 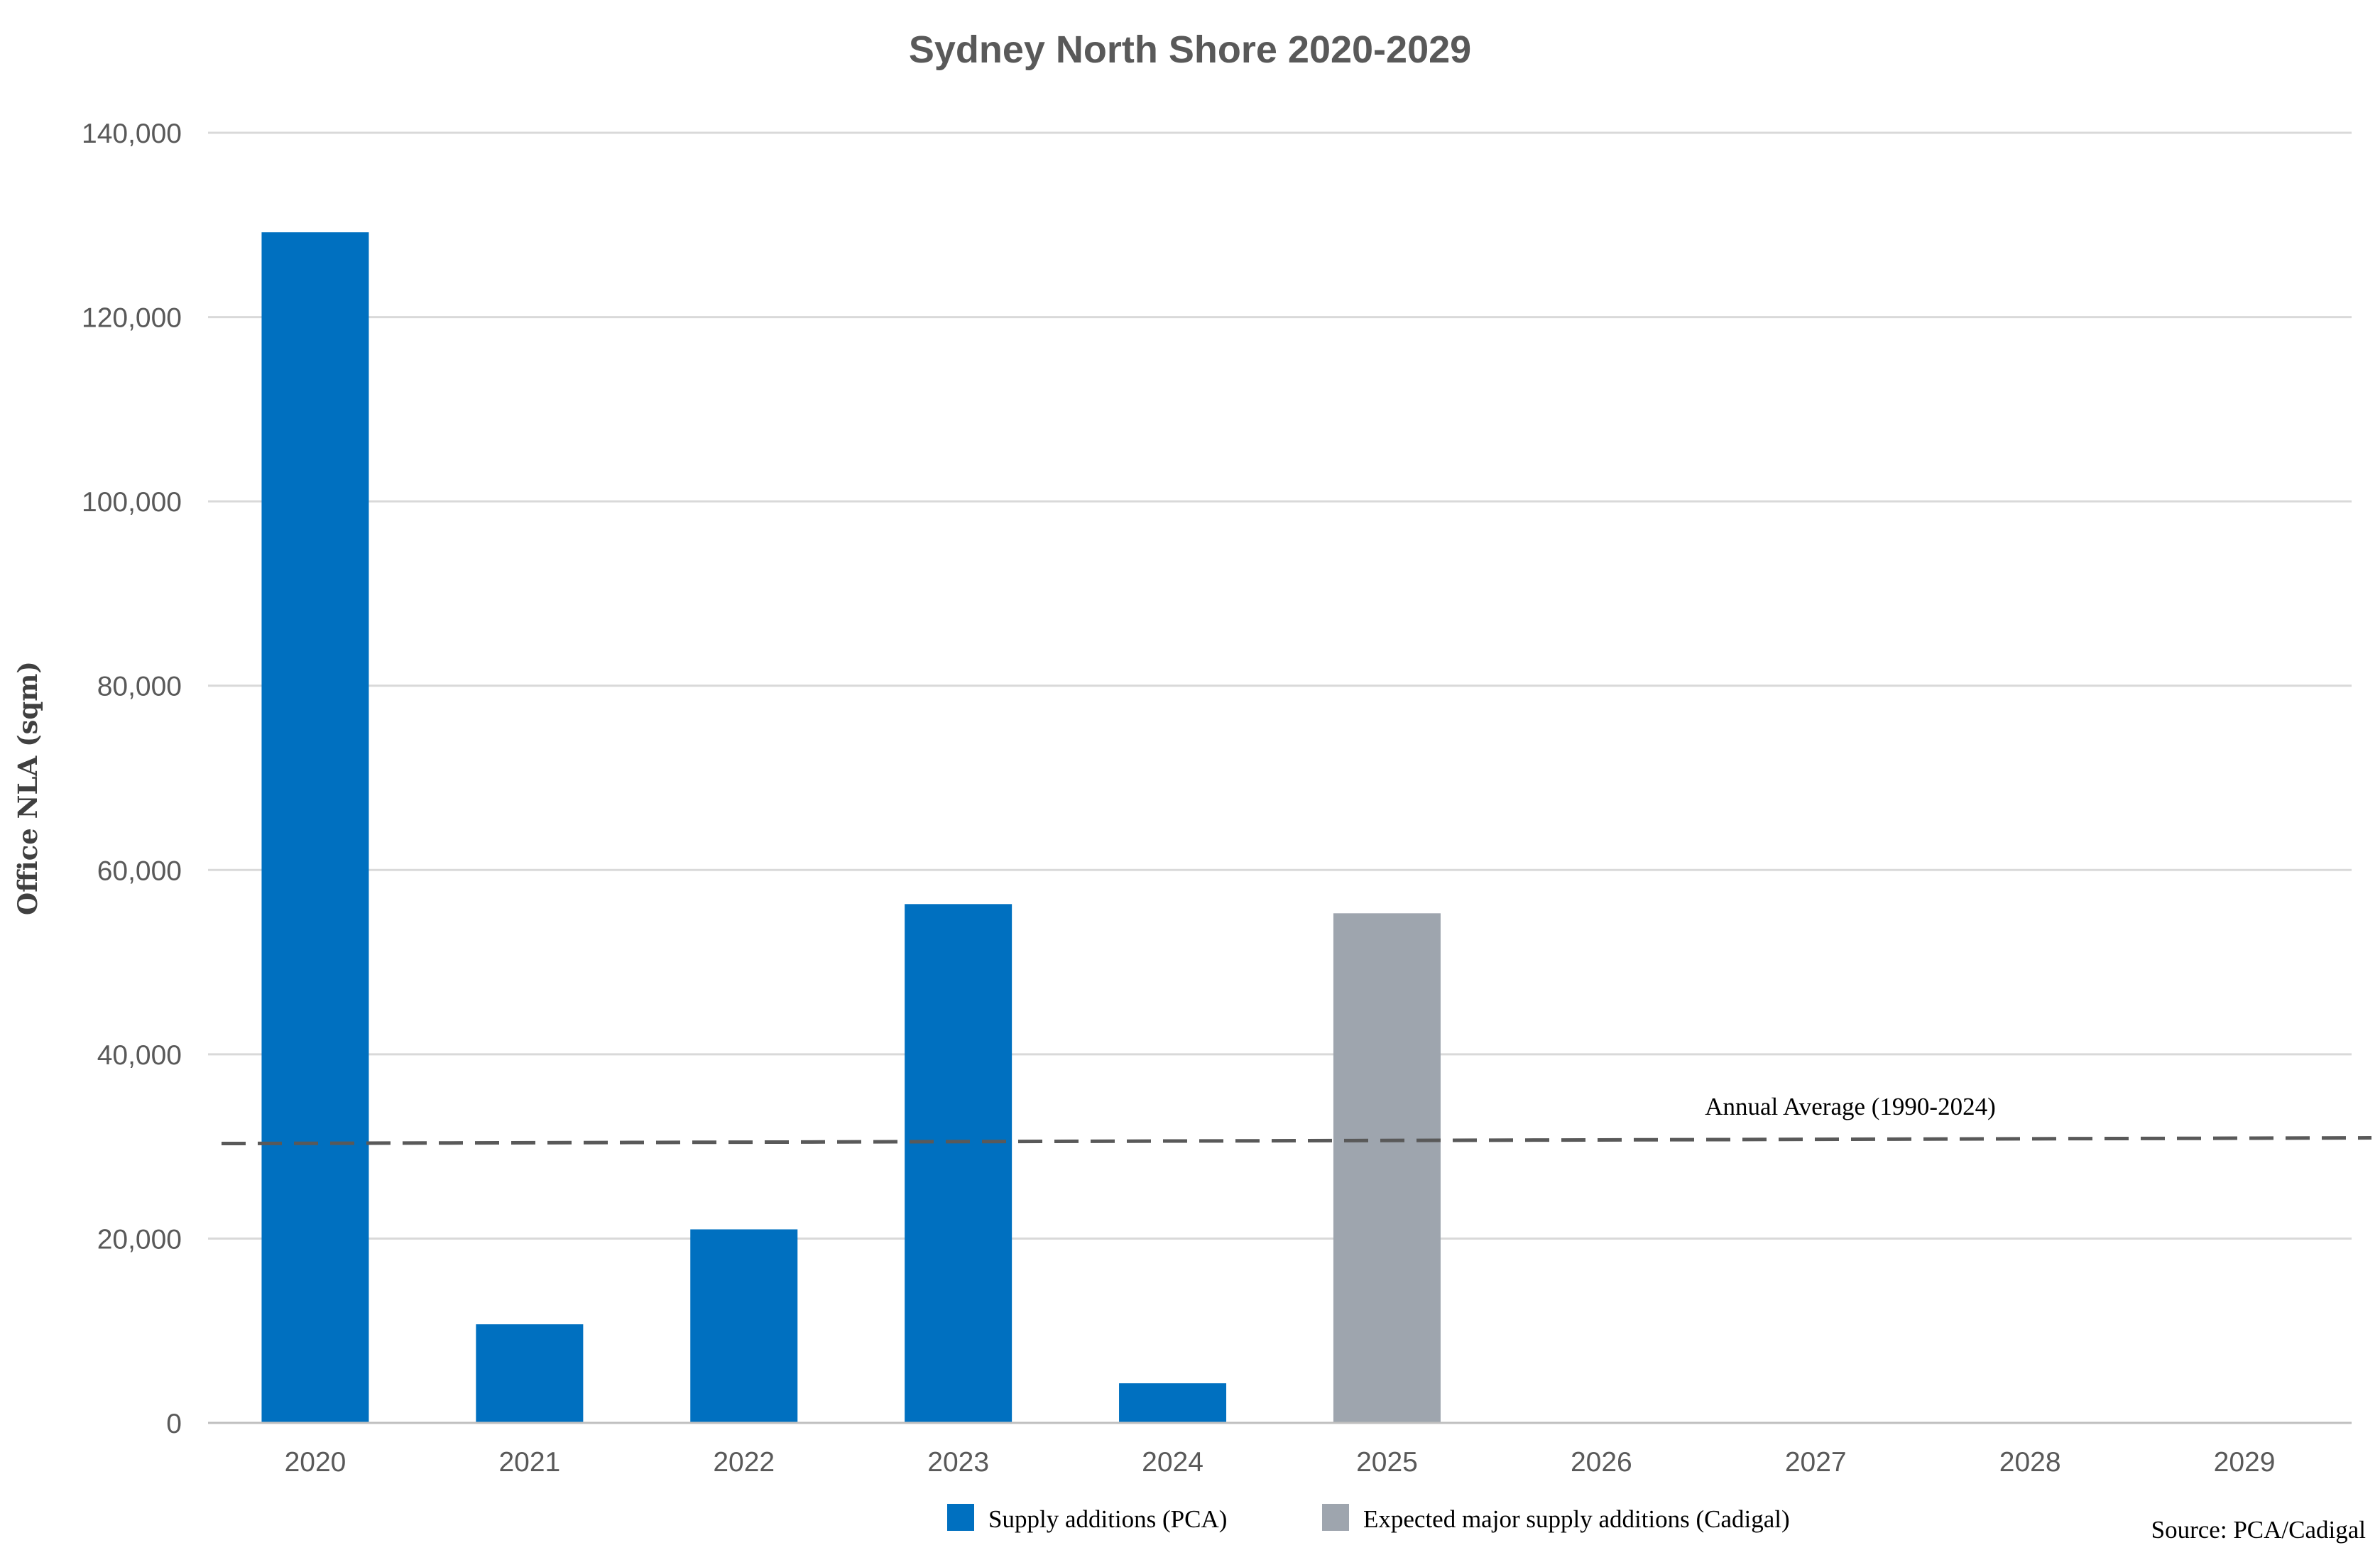 What do you see at coordinates (132, 318) in the screenshot?
I see `y-tick-label: 120,000` at bounding box center [132, 318].